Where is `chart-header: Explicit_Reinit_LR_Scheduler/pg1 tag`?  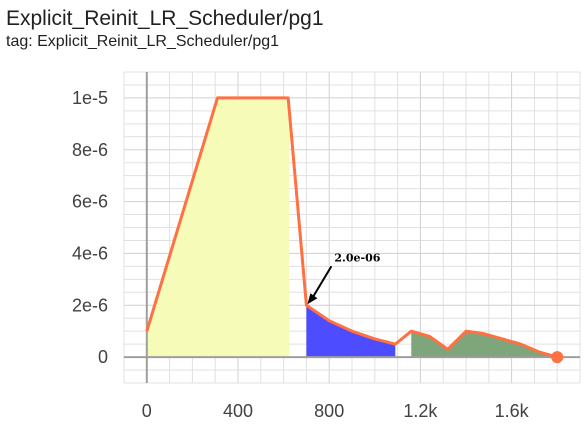
chart-header: Explicit_Reinit_LR_Scheduler/pg1 tag is located at coordinates (296, 26).